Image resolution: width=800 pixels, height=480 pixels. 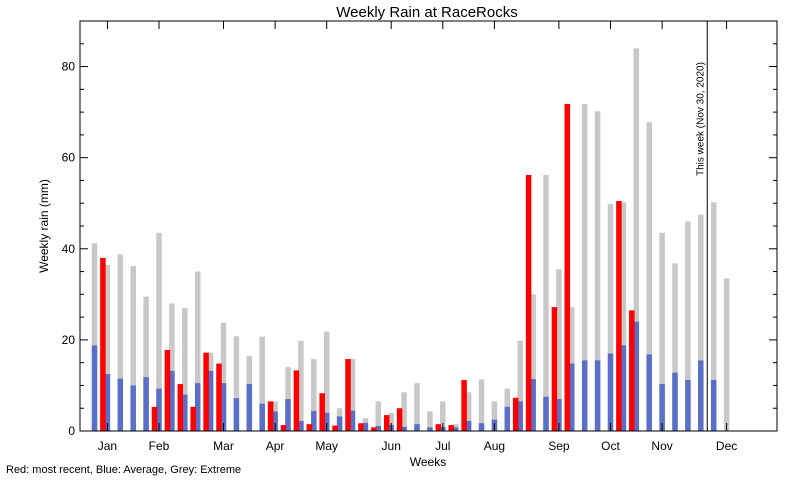 What do you see at coordinates (610, 446) in the screenshot?
I see `month-label: Oct` at bounding box center [610, 446].